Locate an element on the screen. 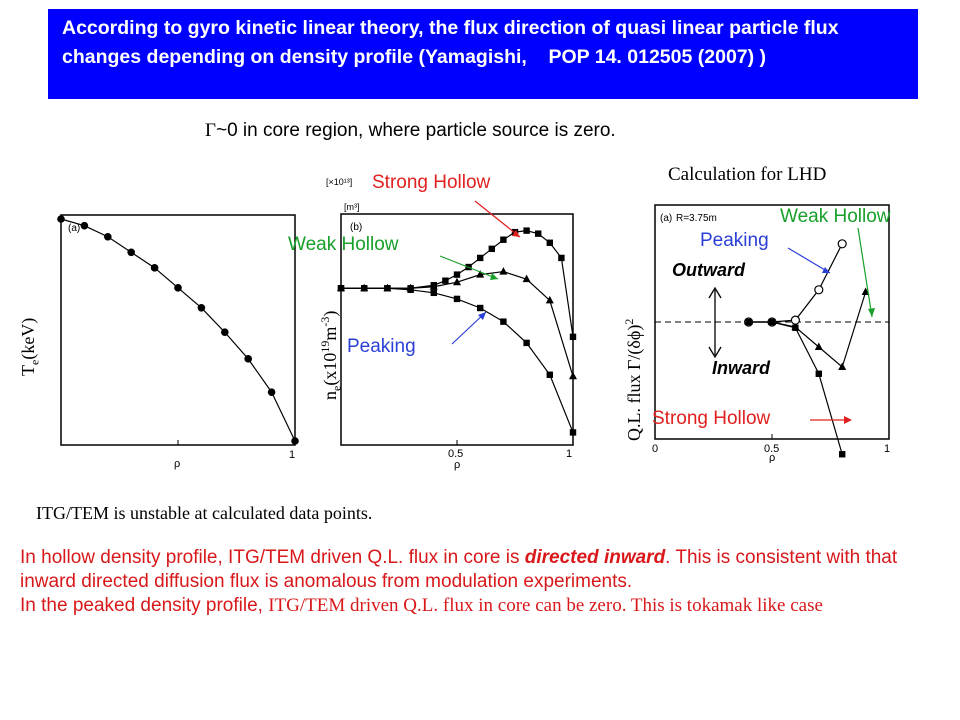  panel-c-series is located at coordinates (806, 348).